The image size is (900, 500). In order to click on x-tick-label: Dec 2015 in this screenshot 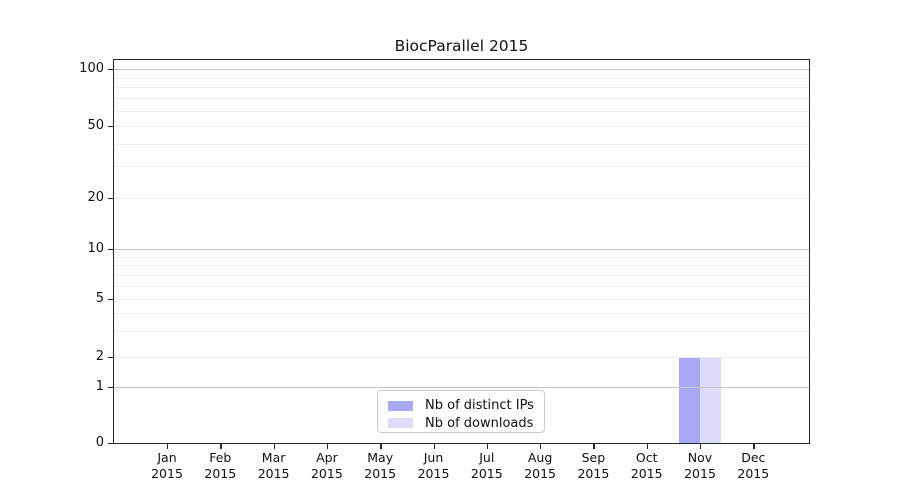, I will do `click(753, 465)`.